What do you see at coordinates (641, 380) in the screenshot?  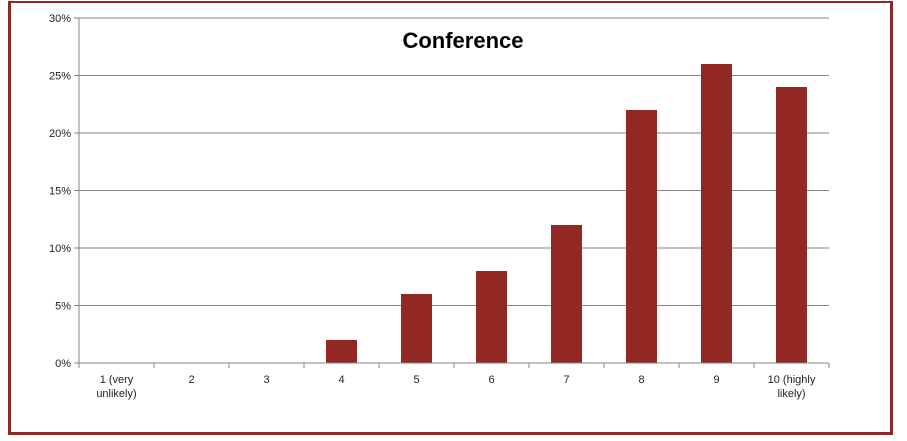 I see `x-tick-label: 8` at bounding box center [641, 380].